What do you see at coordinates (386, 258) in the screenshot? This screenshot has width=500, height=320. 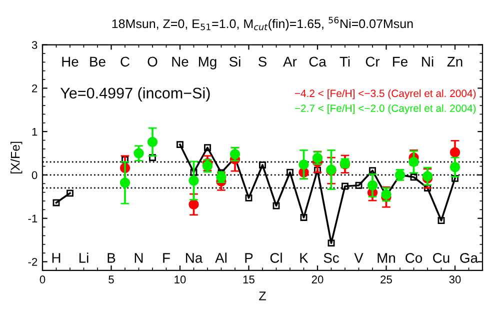 I see `annotation: Mn` at bounding box center [386, 258].